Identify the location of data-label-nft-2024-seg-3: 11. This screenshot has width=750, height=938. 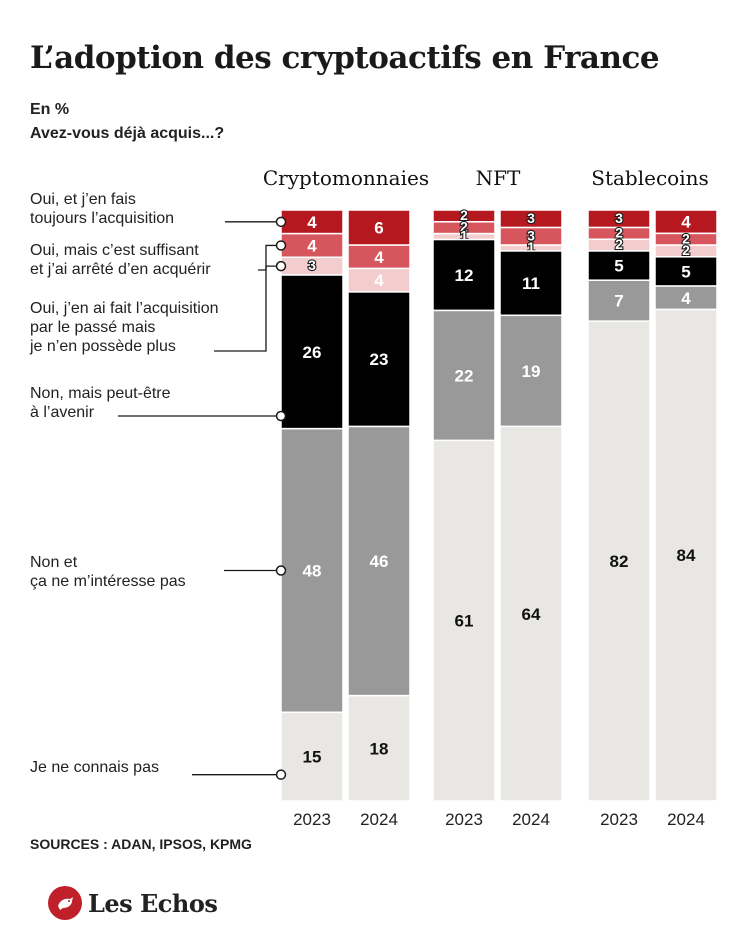
(531, 283).